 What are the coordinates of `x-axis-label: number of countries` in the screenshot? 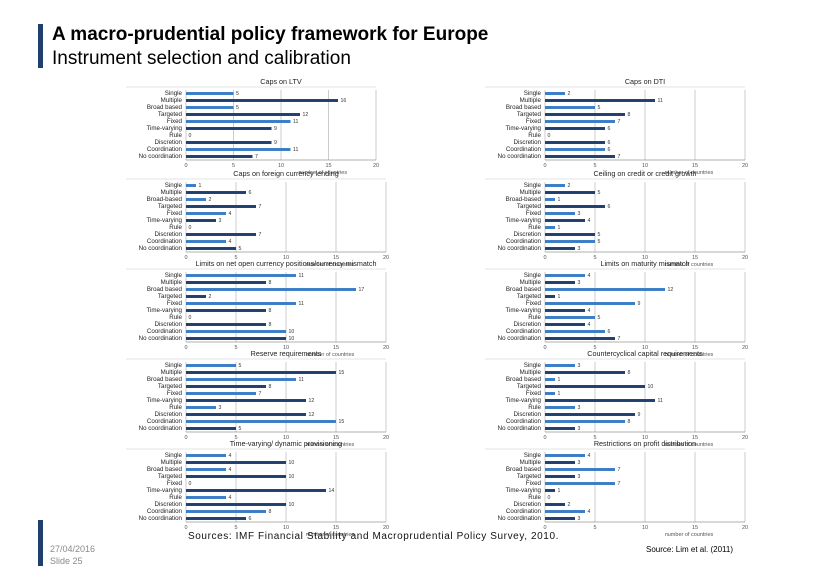 It's located at (330, 535).